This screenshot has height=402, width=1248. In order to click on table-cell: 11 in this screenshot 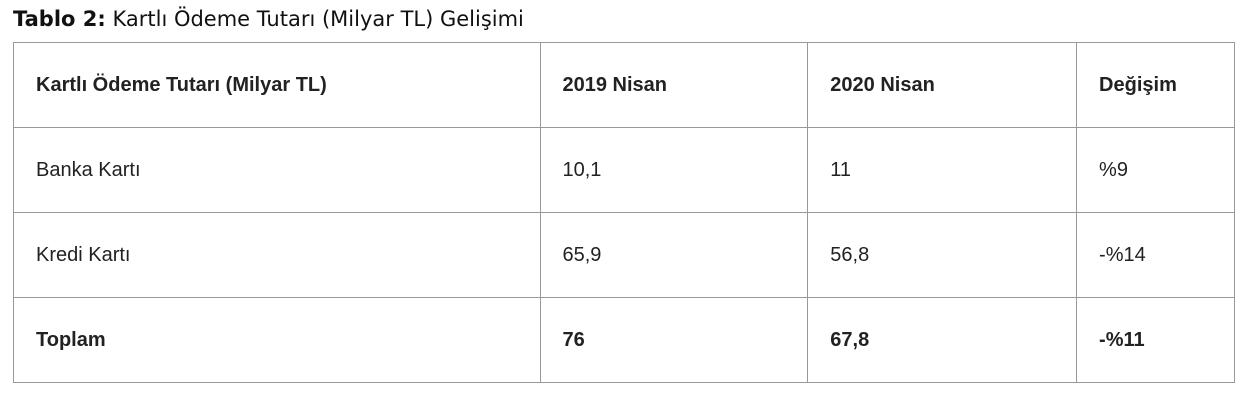, I will do `click(942, 170)`.